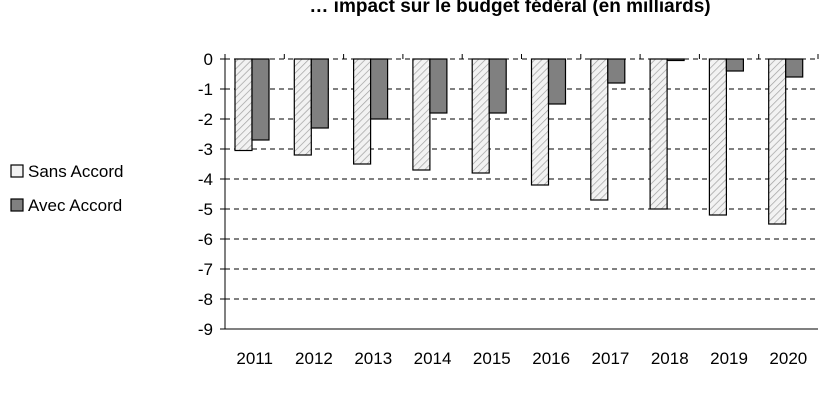 The image size is (827, 395). I want to click on bar-avec-accord-2017, so click(616, 71).